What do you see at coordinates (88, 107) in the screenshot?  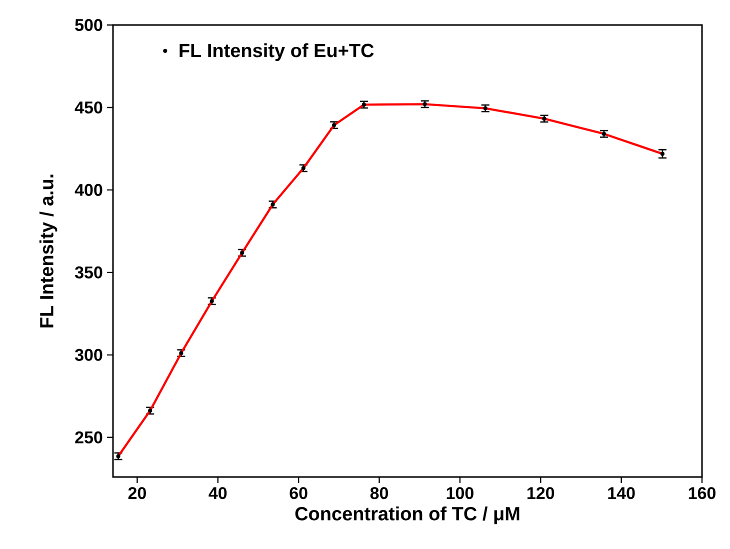 I see `y-tick-label: 450` at bounding box center [88, 107].